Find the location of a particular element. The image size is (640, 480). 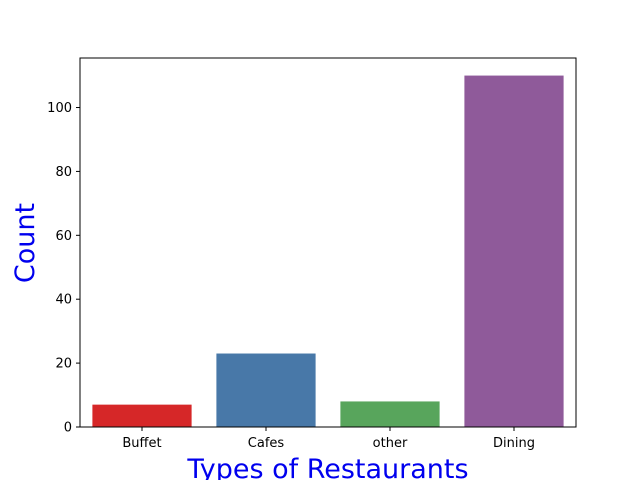

y-tick-label: 40 is located at coordinates (63, 300).